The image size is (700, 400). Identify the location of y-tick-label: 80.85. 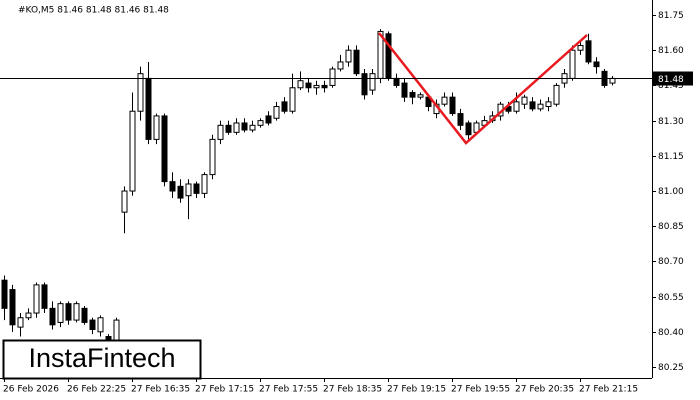
(671, 227).